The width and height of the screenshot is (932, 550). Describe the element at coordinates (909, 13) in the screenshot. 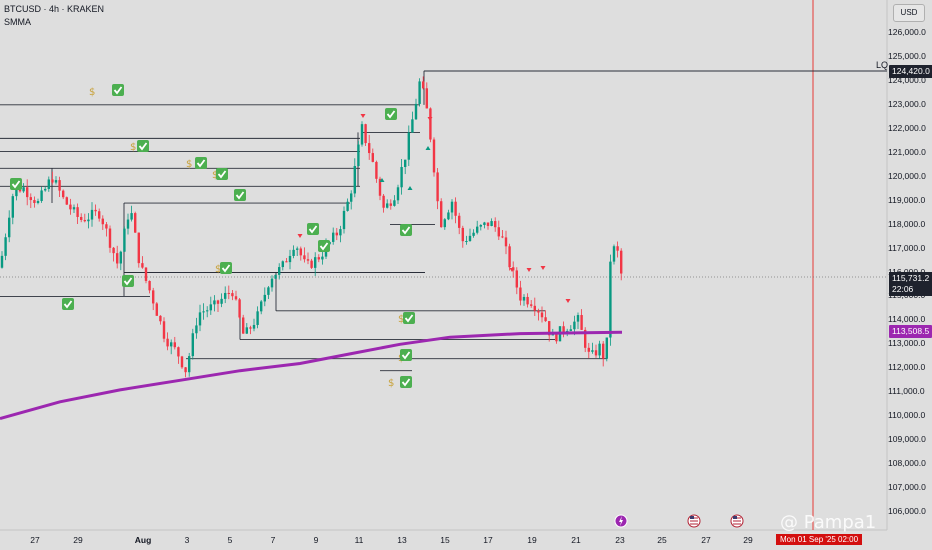

I see `currency-button: USD` at that location.